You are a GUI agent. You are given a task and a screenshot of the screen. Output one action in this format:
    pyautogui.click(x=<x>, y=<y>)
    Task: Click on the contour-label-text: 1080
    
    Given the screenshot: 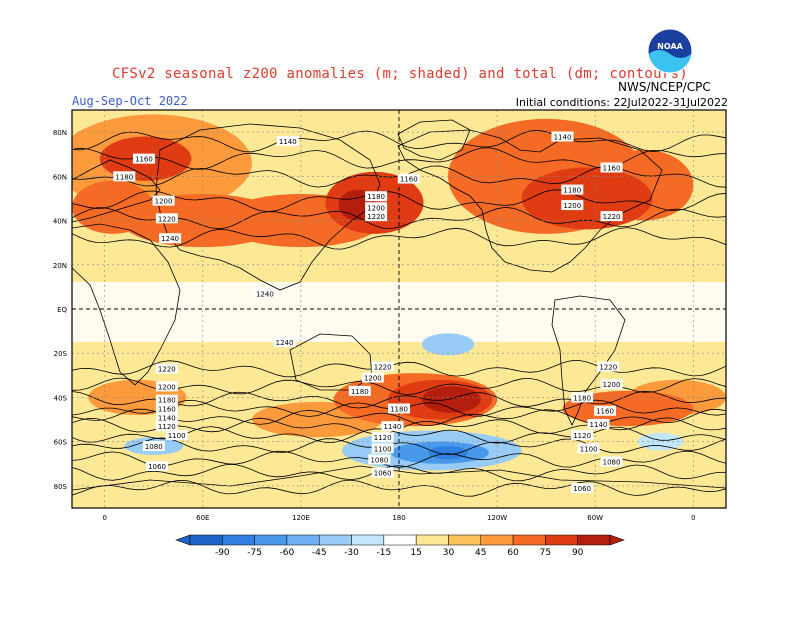 What is the action you would take?
    pyautogui.click(x=379, y=460)
    